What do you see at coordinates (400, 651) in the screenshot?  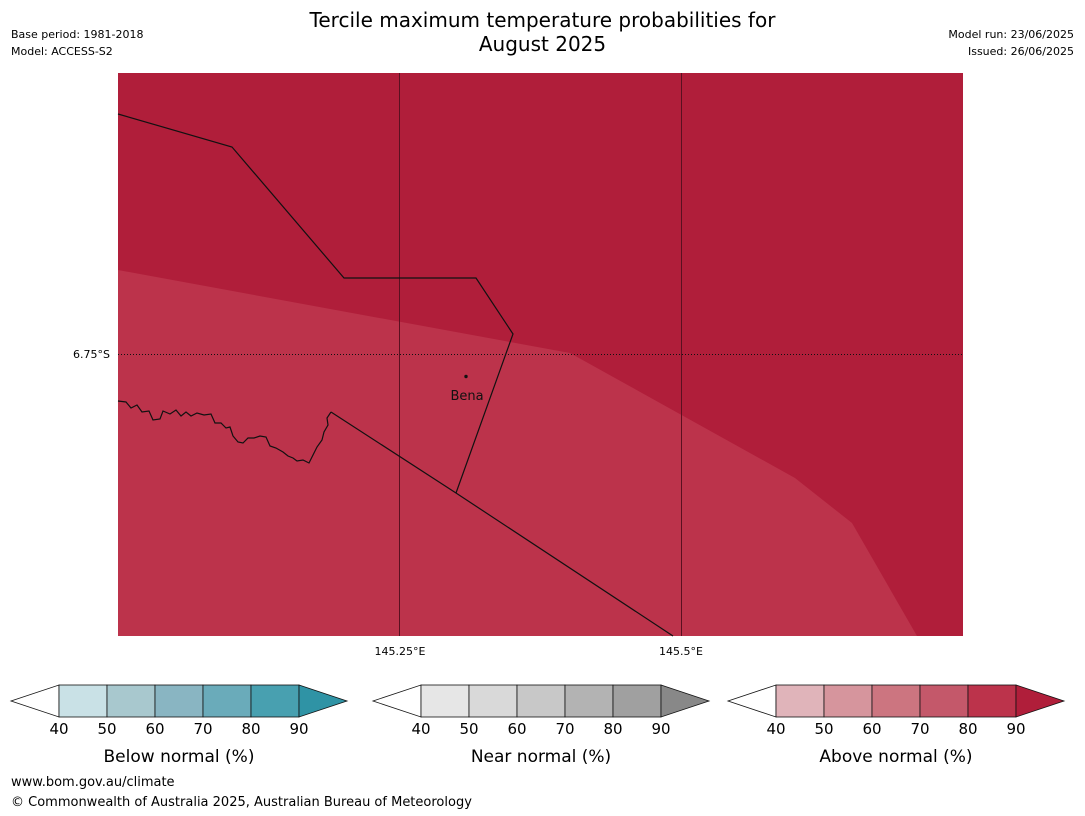 I see `longitude-label: 145.25°E` at bounding box center [400, 651].